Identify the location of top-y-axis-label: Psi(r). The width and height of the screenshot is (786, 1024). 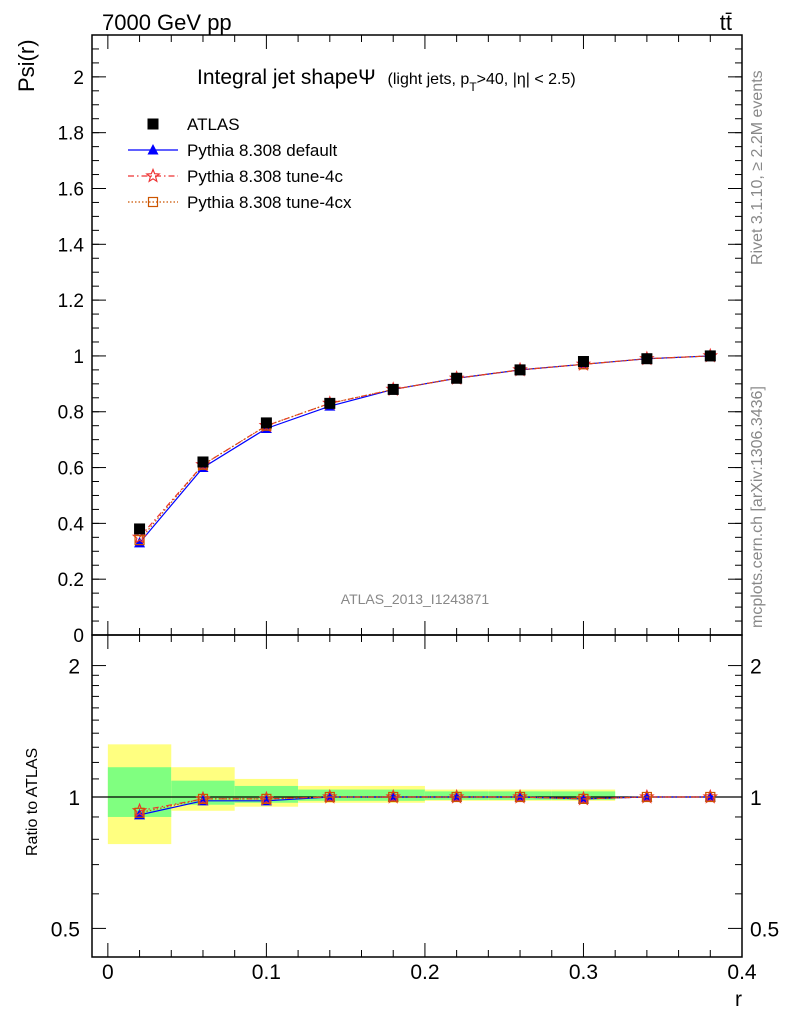
(26, 65).